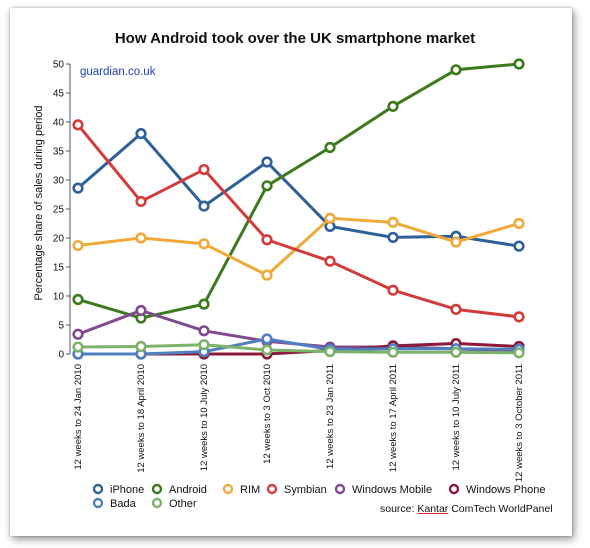 This screenshot has height=548, width=590. I want to click on legend-label: iPhone, so click(127, 490).